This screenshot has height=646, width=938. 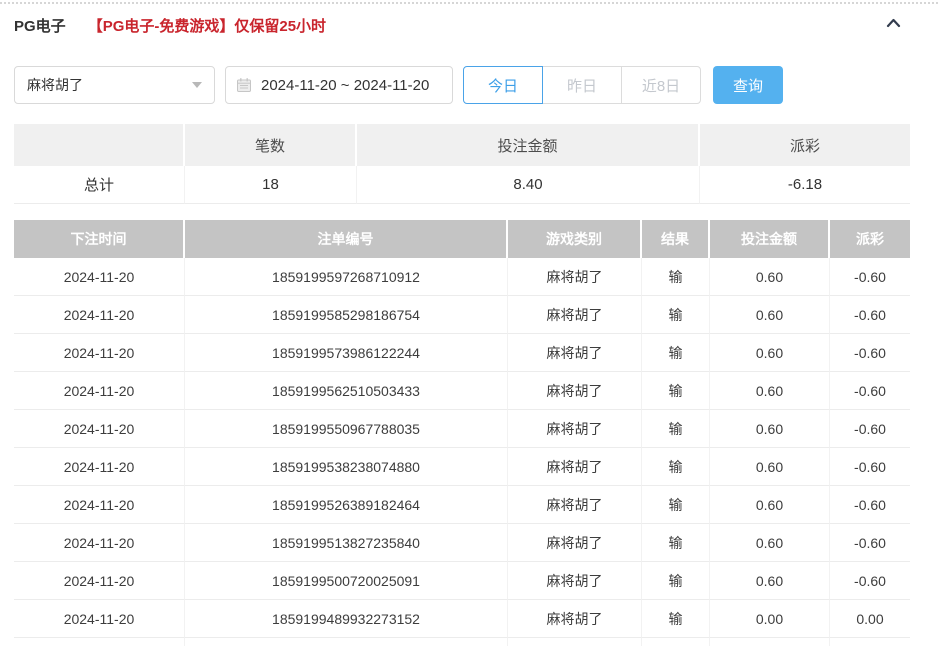 What do you see at coordinates (346, 642) in the screenshot?
I see `bet-id-cell` at bounding box center [346, 642].